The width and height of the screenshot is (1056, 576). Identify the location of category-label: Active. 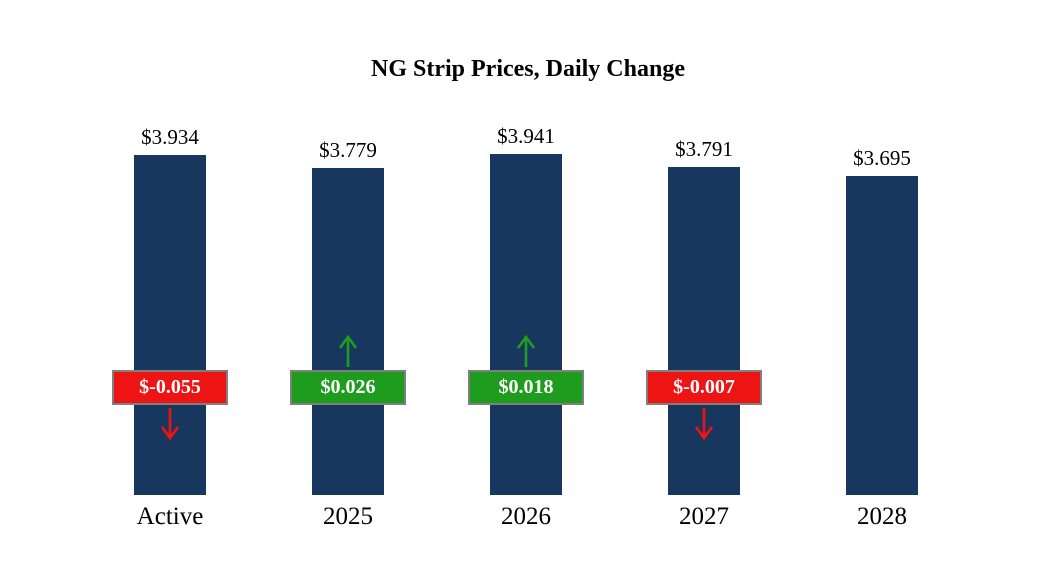
(170, 516).